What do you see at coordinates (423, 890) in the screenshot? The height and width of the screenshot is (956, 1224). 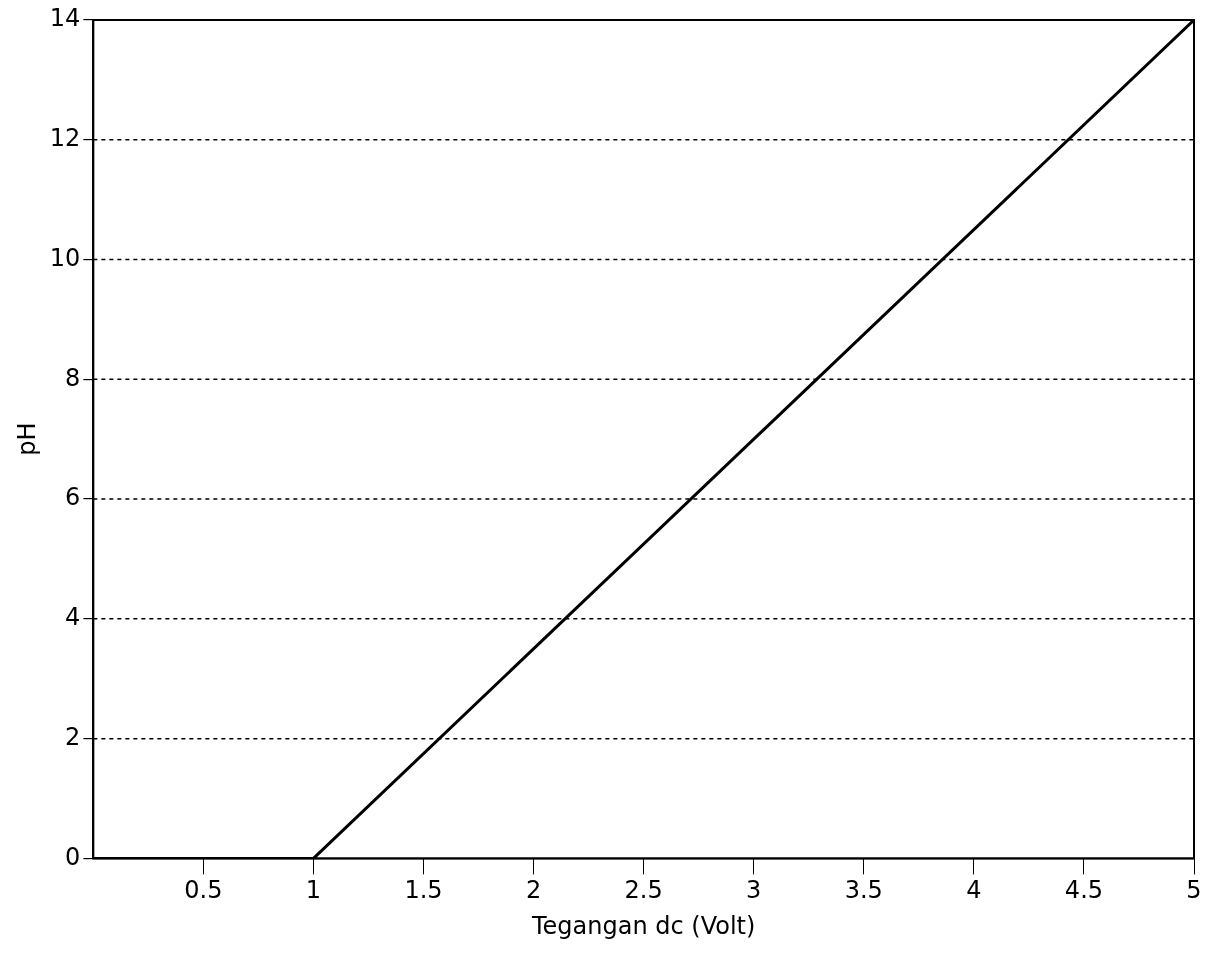 I see `x-tick-label: 1.5` at bounding box center [423, 890].